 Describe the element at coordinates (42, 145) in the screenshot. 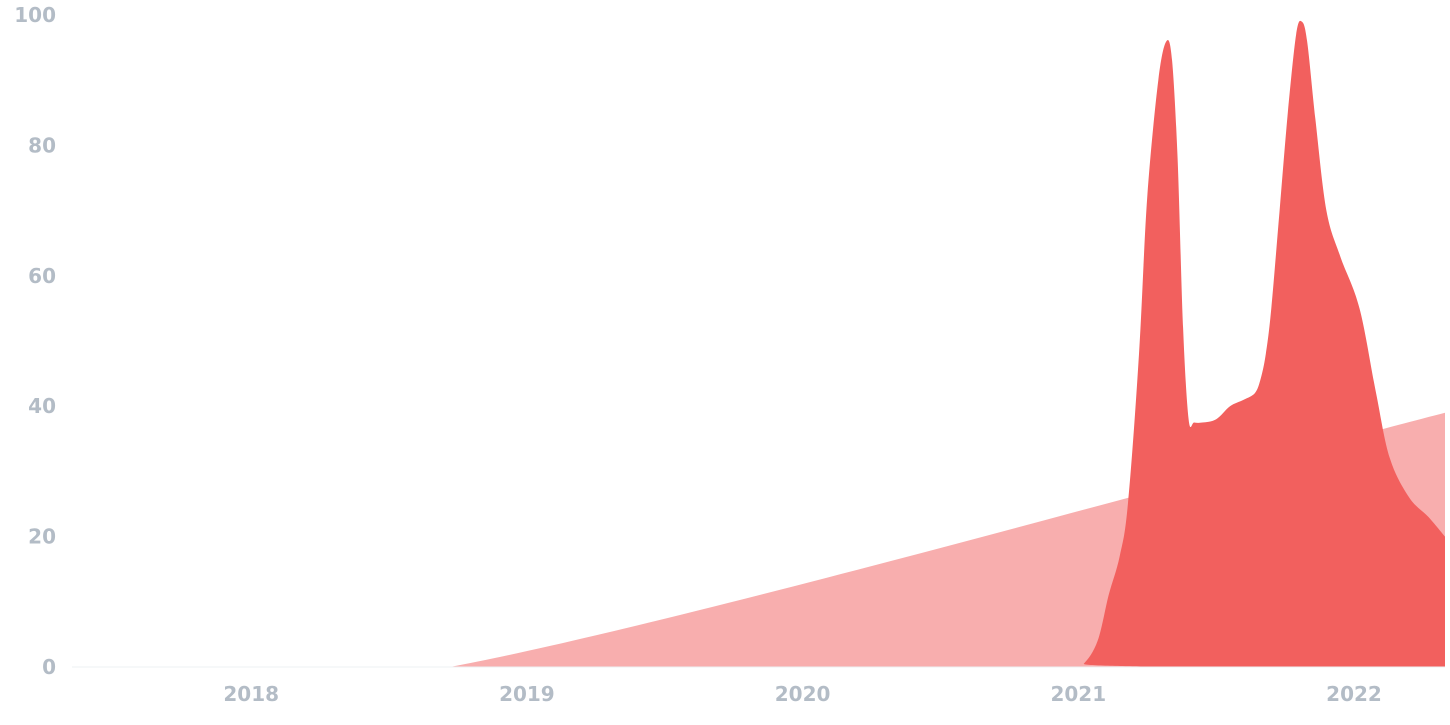

I see `y-tick-label: 80` at that location.